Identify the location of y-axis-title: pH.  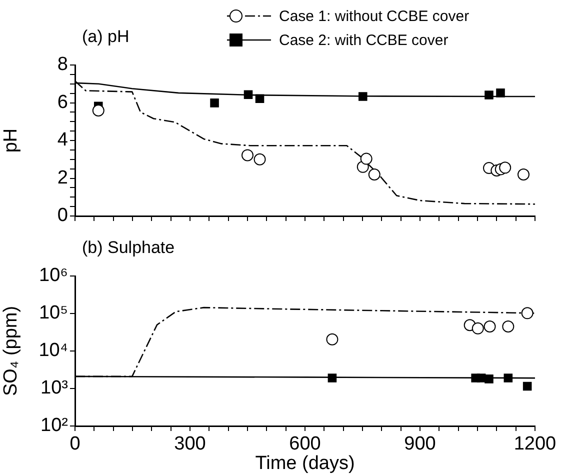
(11, 140).